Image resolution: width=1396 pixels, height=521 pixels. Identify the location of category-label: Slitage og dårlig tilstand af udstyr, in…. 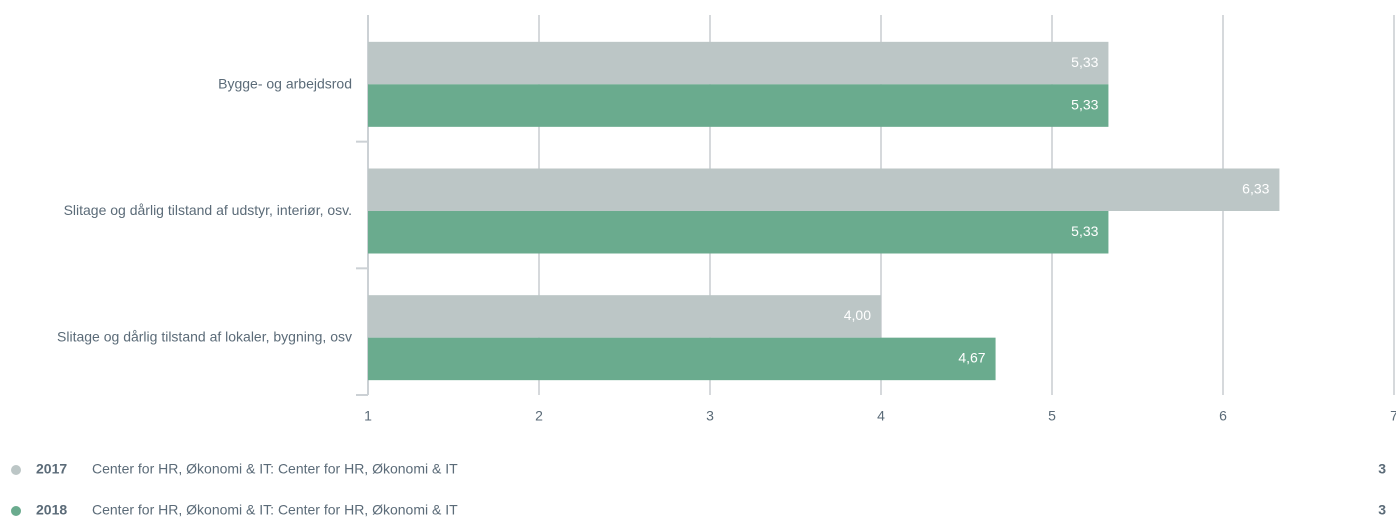
(208, 210).